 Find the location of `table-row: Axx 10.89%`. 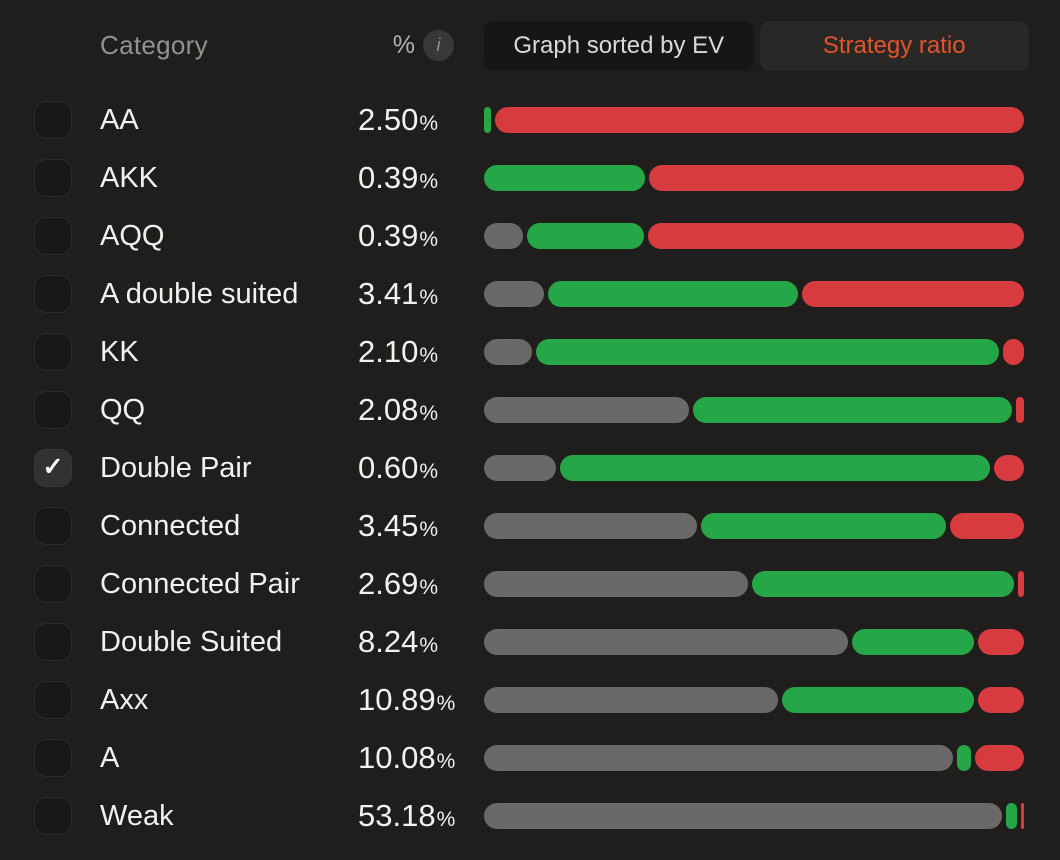

table-row: Axx 10.89% is located at coordinates (530, 700).